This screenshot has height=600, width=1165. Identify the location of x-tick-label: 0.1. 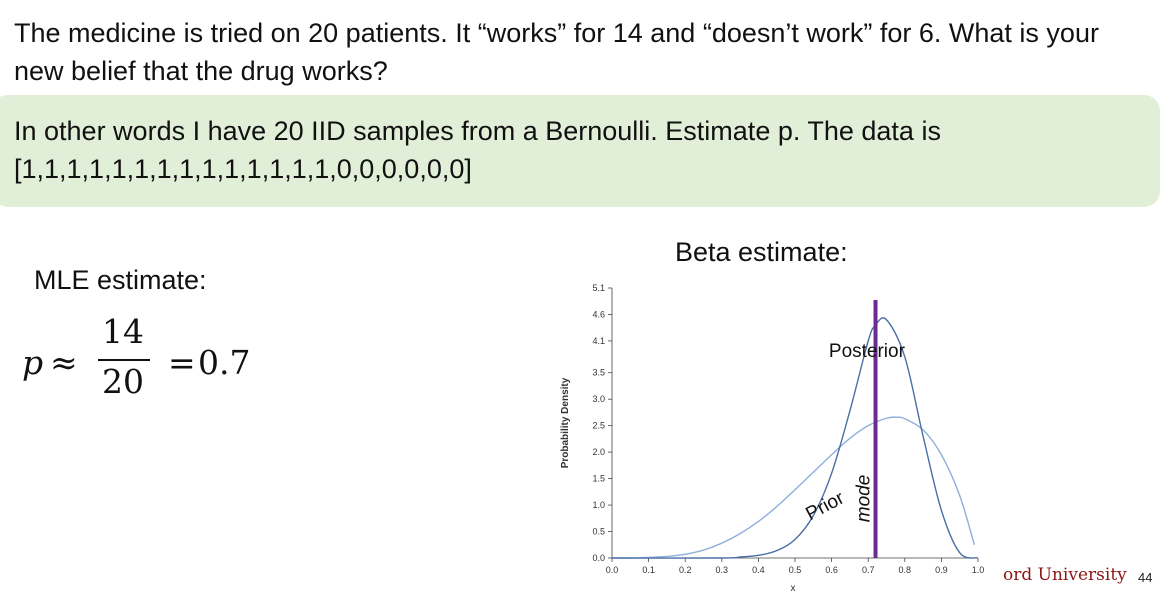
(648, 570).